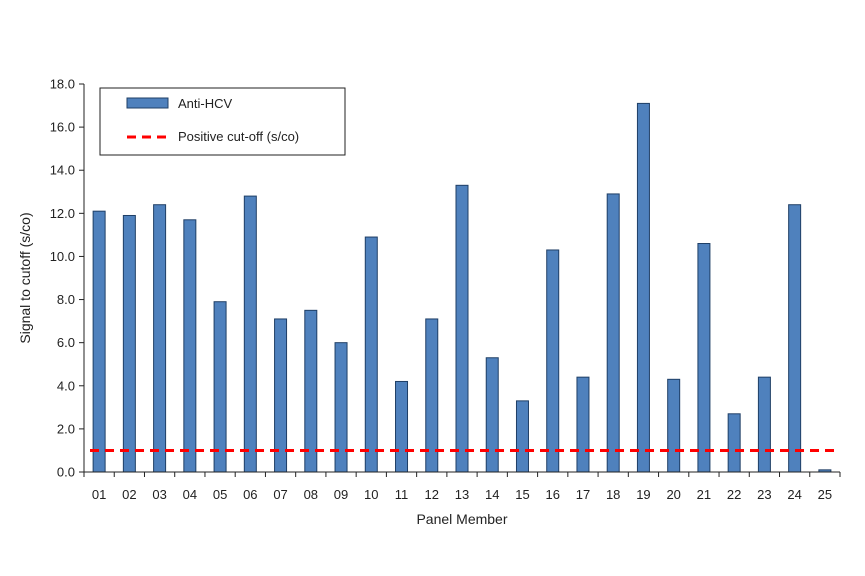 The image size is (865, 576). I want to click on legend: Anti-HCV Positive cut-off (s/co), so click(222, 121).